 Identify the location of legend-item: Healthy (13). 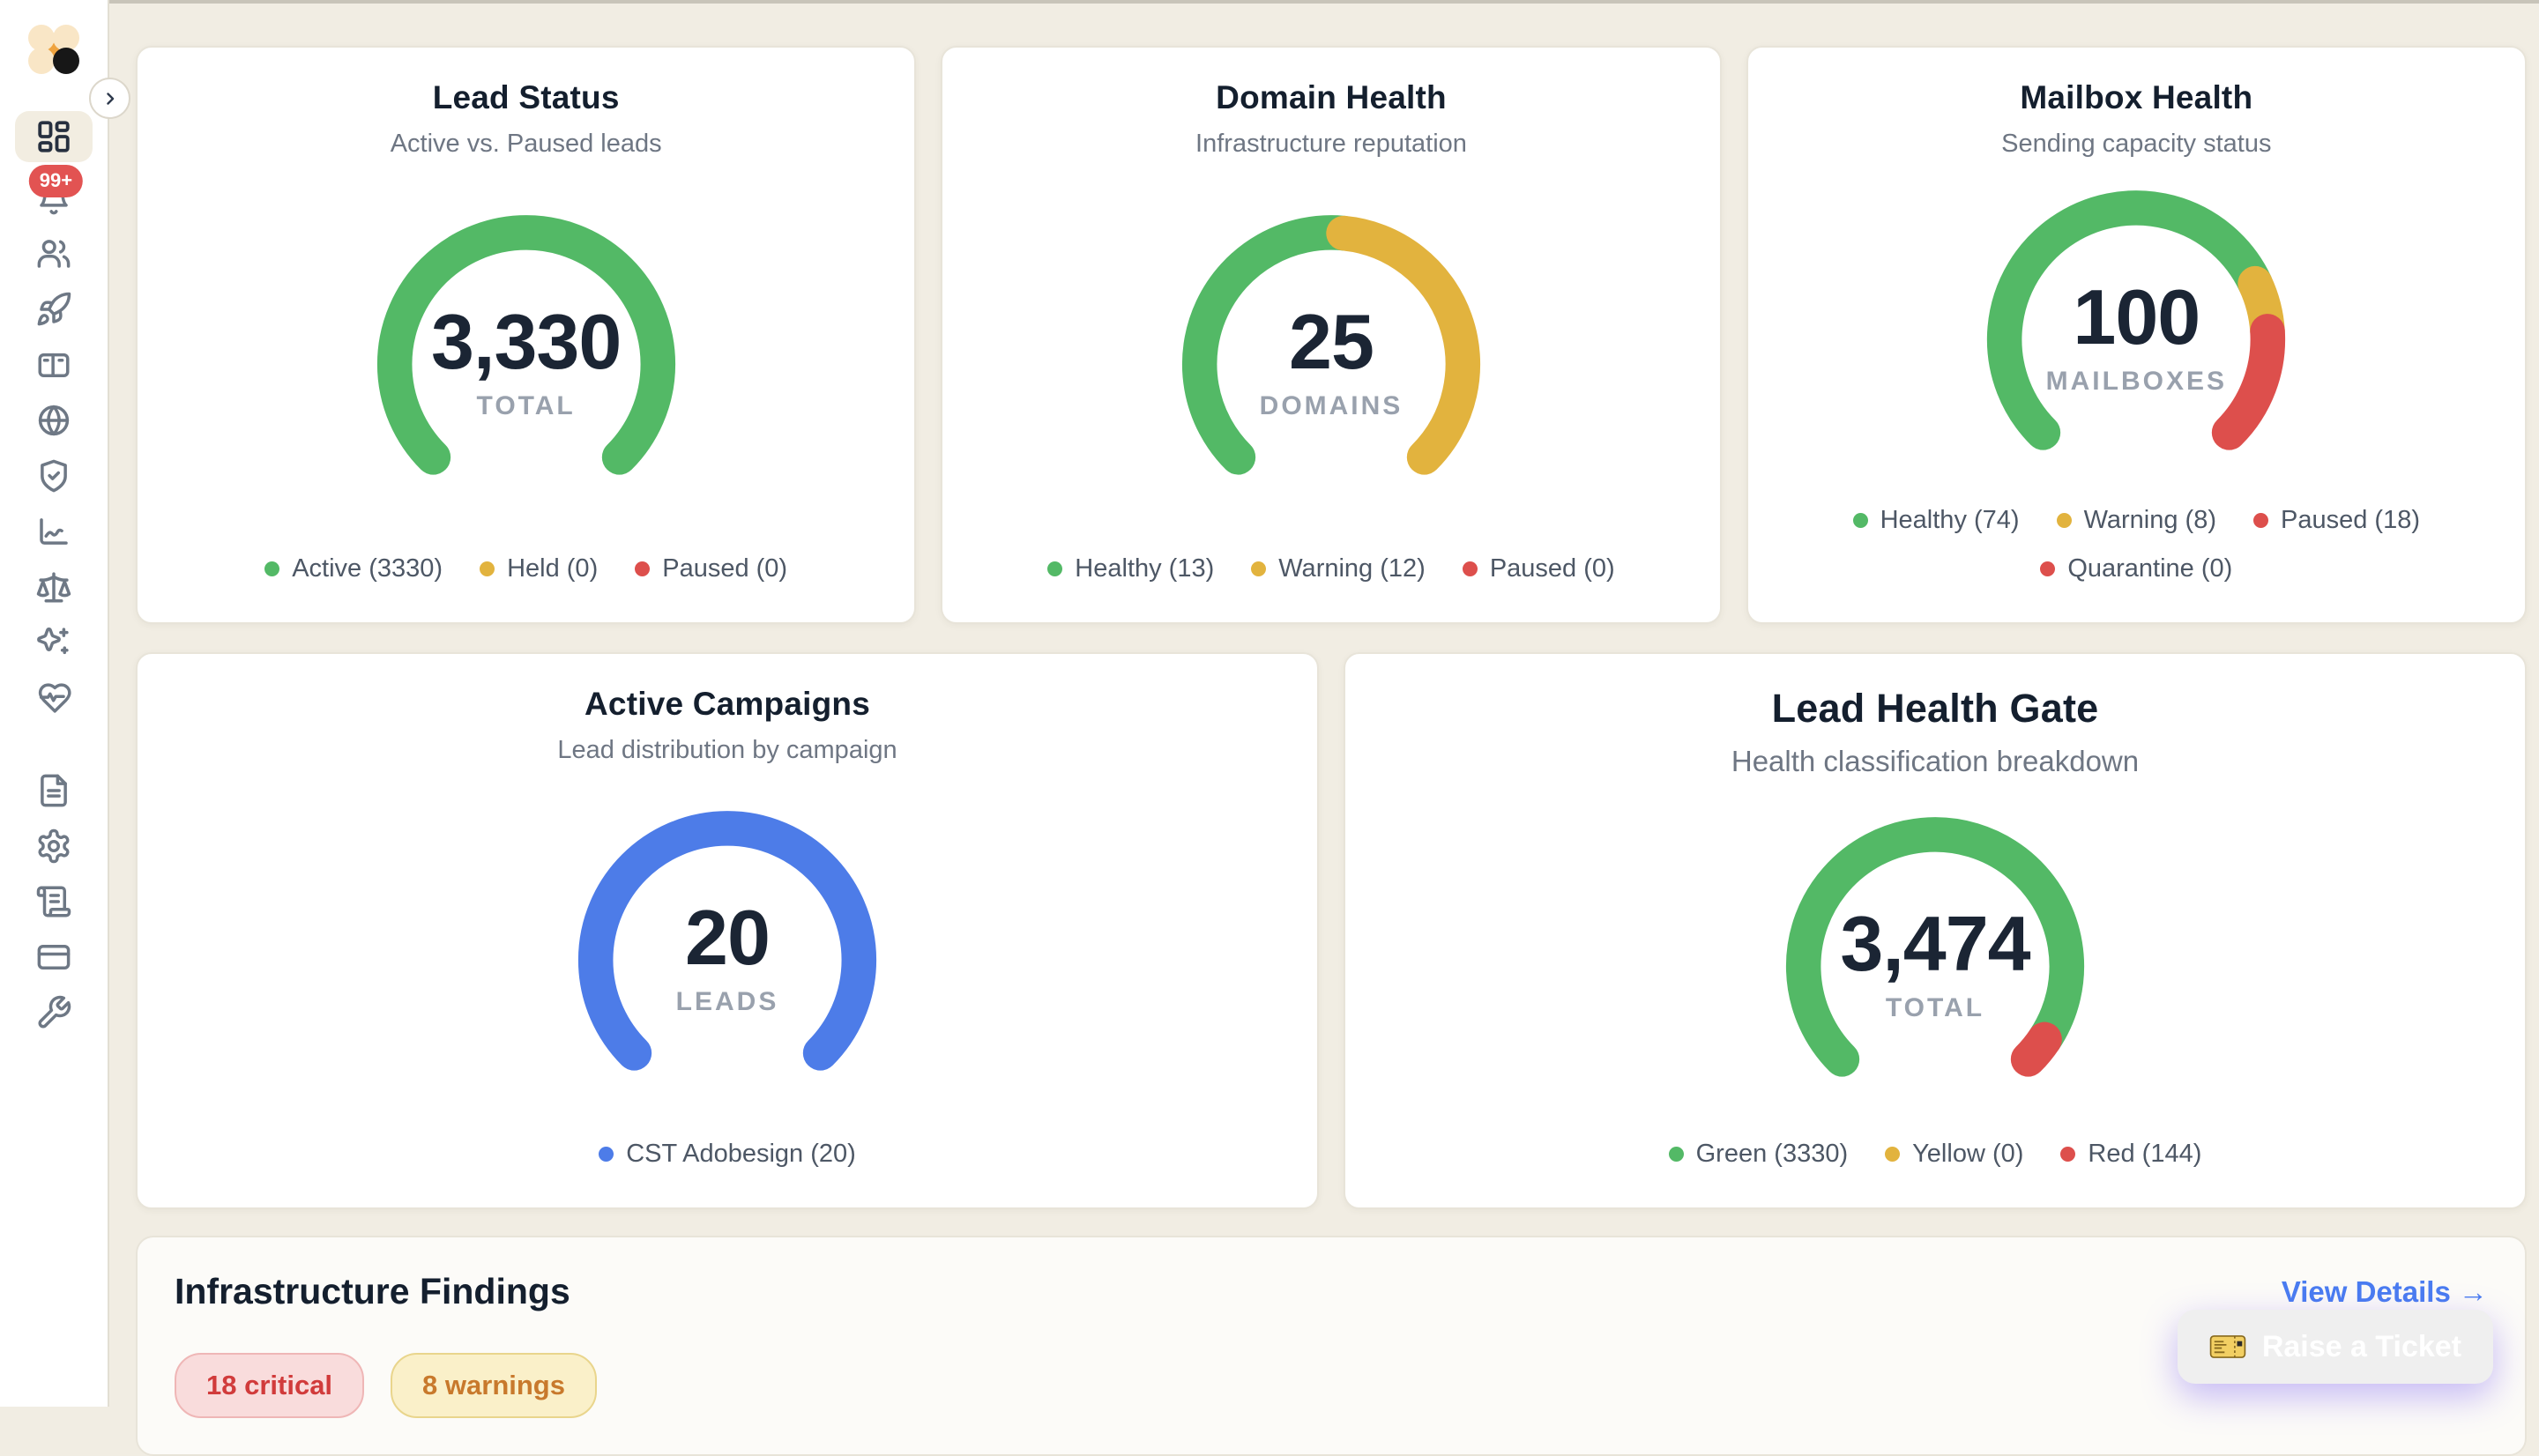
(1130, 568).